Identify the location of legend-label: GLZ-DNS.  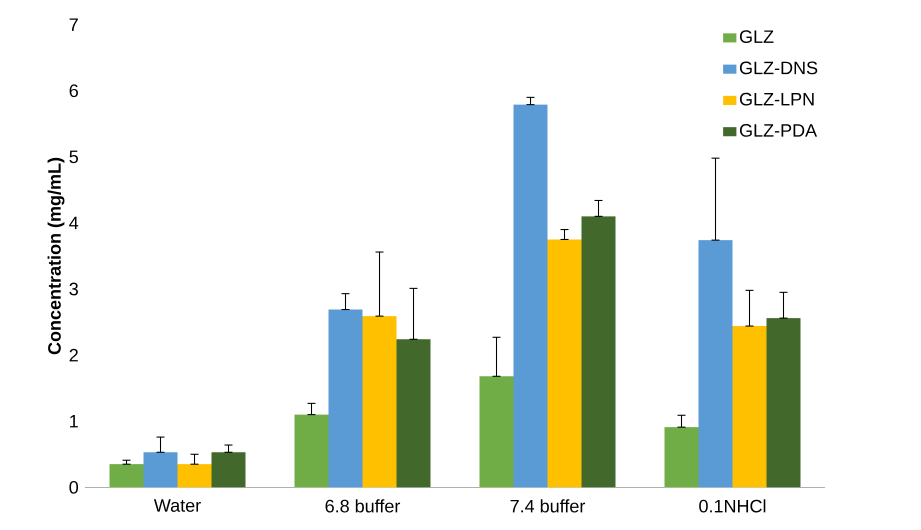
(779, 68).